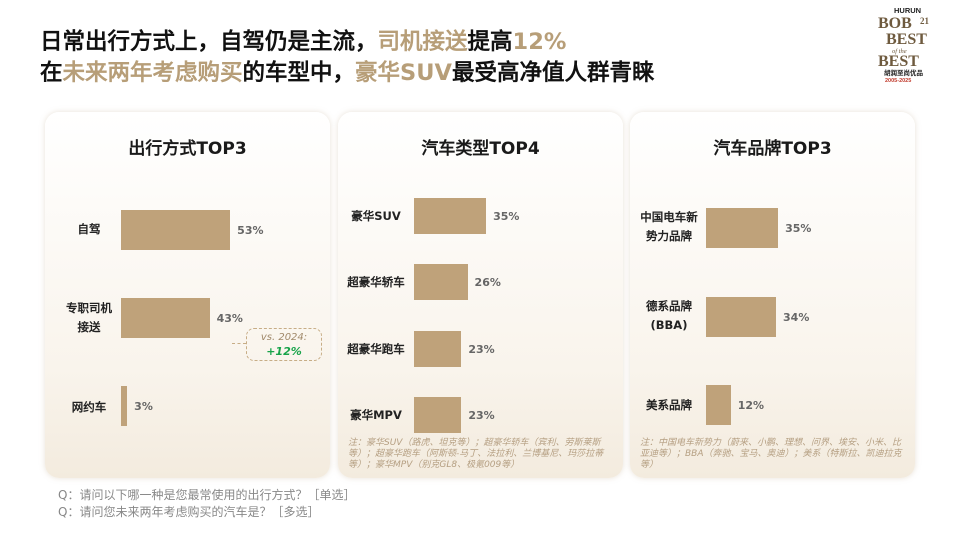  I want to click on headline-line-1: 日常出行方式上，自驾仍是主流，司机接送提高12%, so click(347, 42).